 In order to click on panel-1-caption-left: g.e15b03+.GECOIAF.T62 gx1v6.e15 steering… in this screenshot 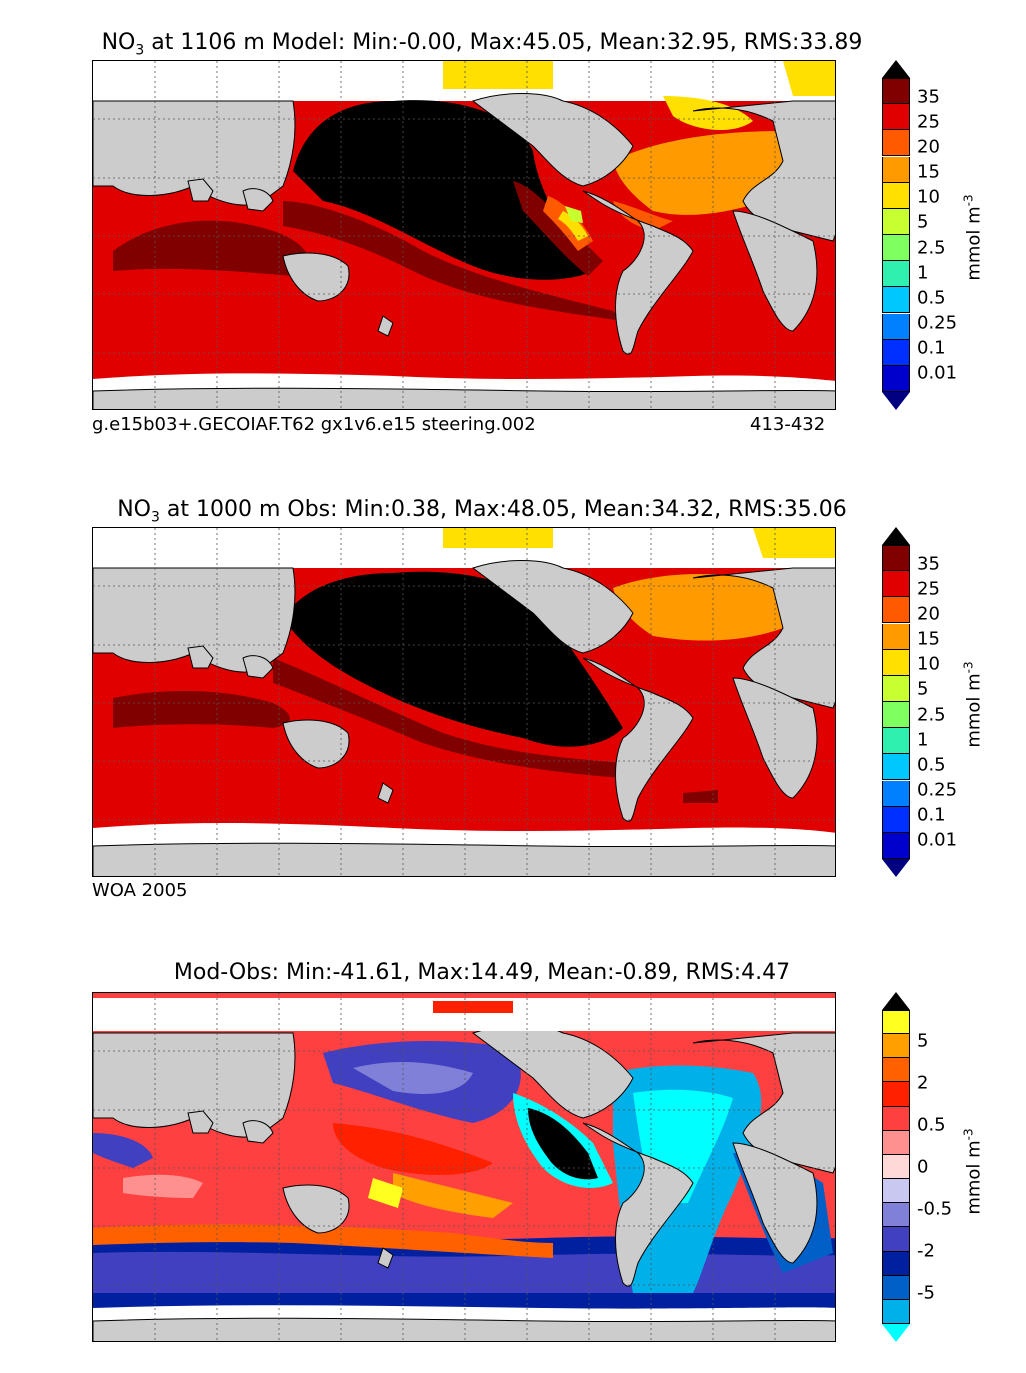, I will do `click(314, 424)`.